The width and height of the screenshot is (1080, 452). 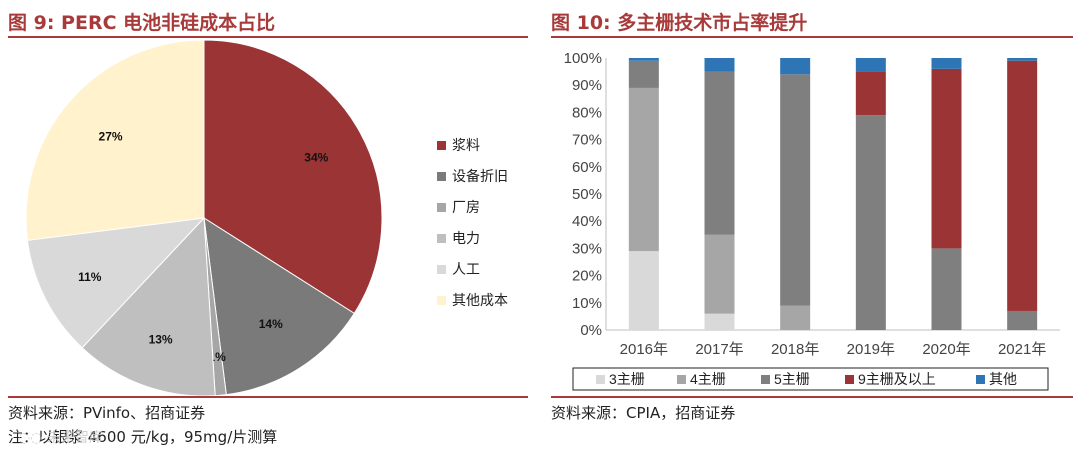 What do you see at coordinates (1003, 379) in the screenshot?
I see `bar-legend-label-4: 其他` at bounding box center [1003, 379].